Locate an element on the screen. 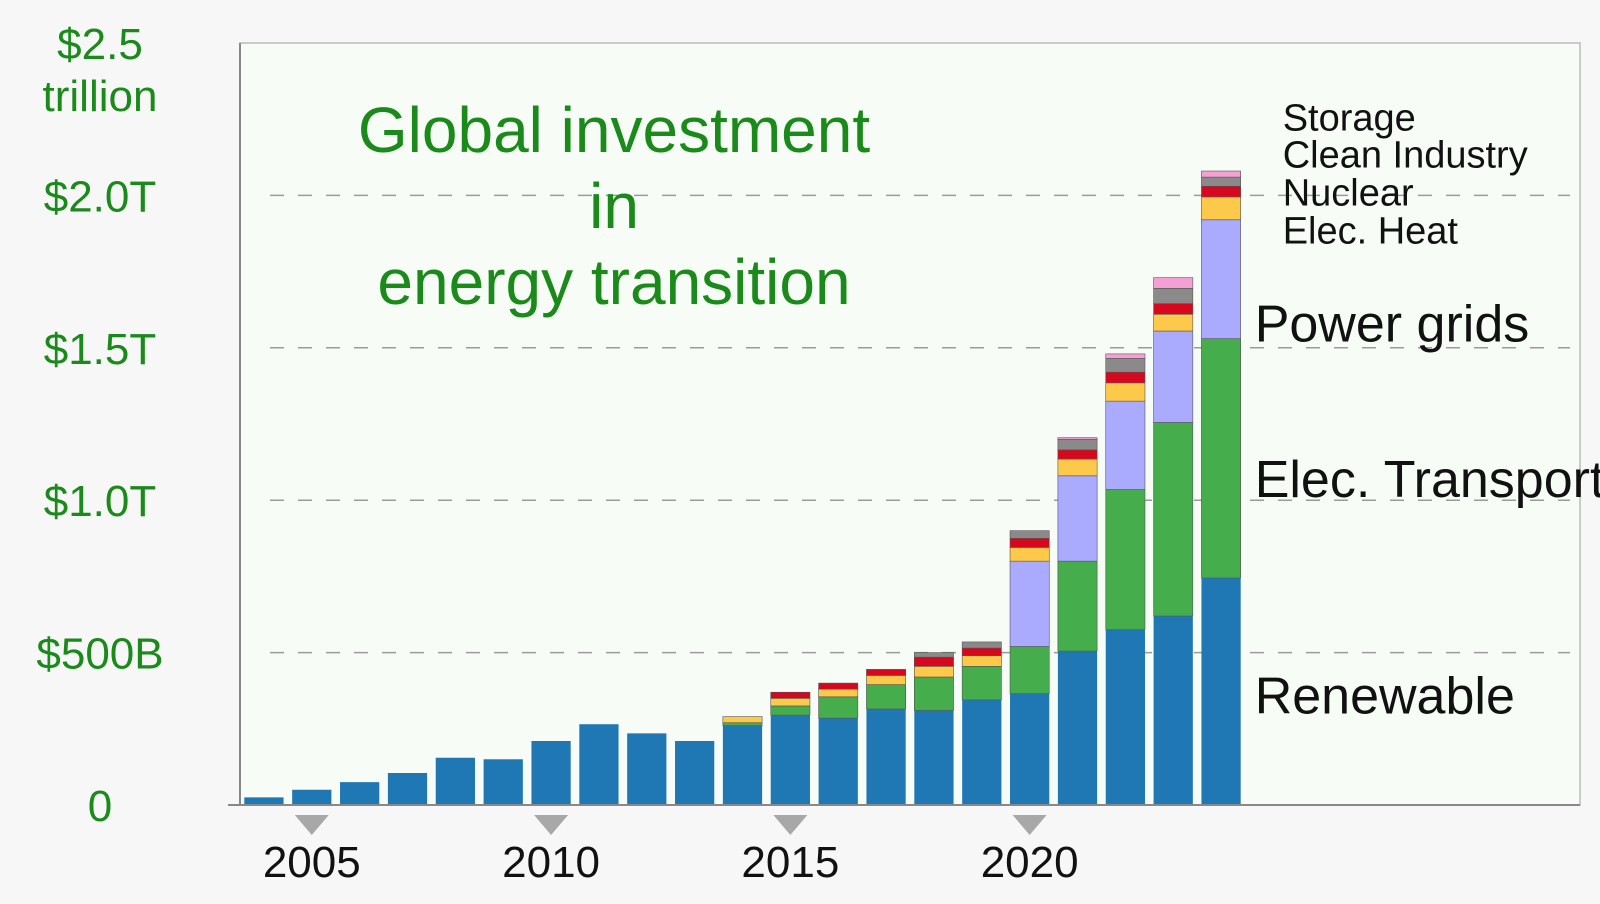 This screenshot has width=1600, height=904. x-tick-label: 2010 is located at coordinates (551, 862).